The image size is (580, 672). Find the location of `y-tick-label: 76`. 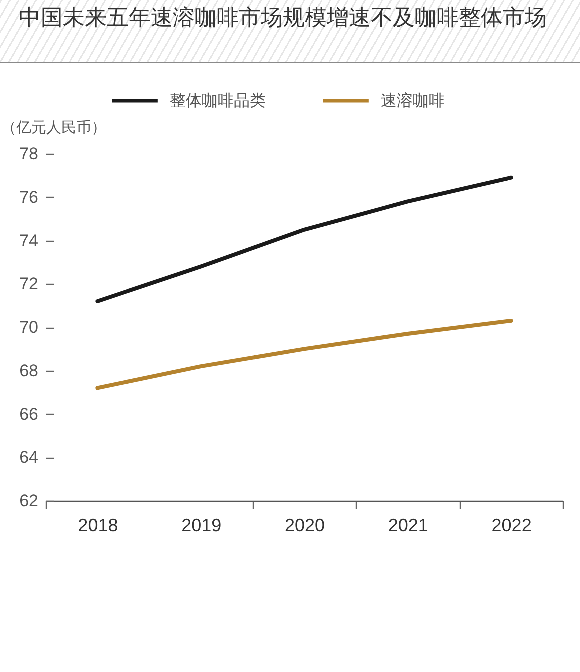

y-tick-label: 76 is located at coordinates (29, 197).